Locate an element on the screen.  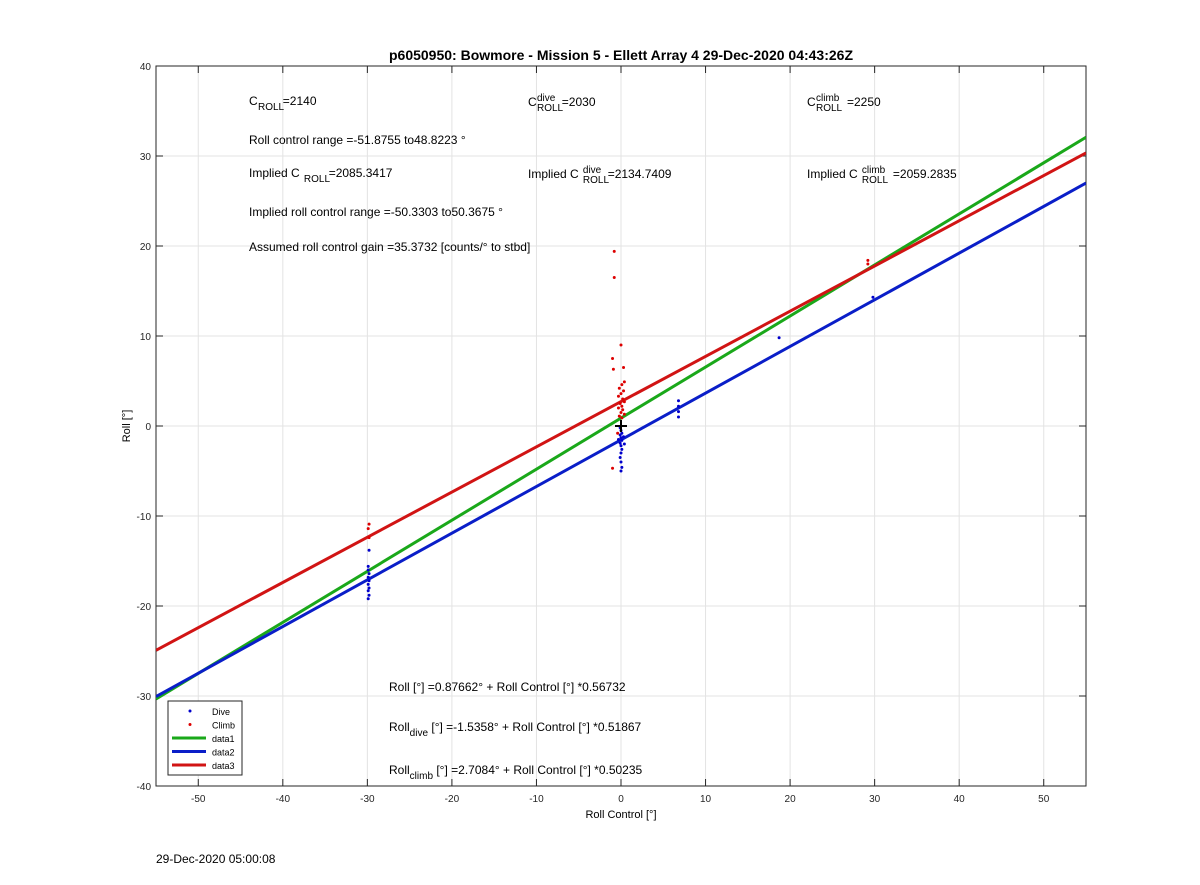
implied-c-roll-dive-base: Implied C is located at coordinates (553, 174).